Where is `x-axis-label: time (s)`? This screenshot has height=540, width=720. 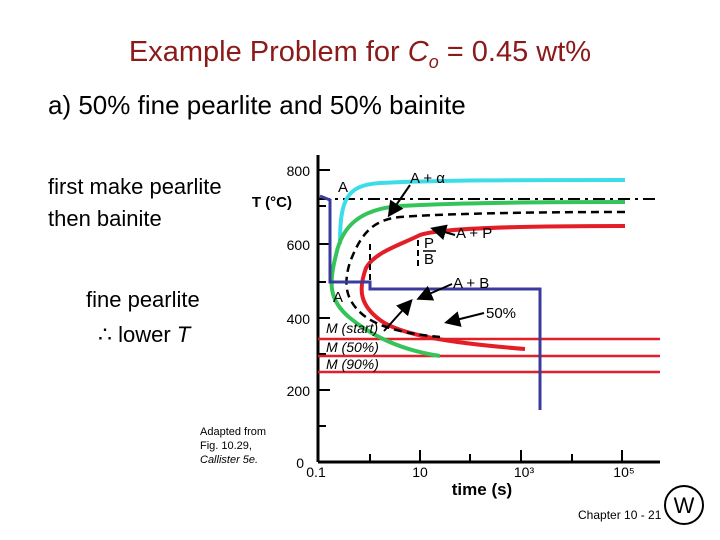 x-axis-label: time (s) is located at coordinates (482, 489).